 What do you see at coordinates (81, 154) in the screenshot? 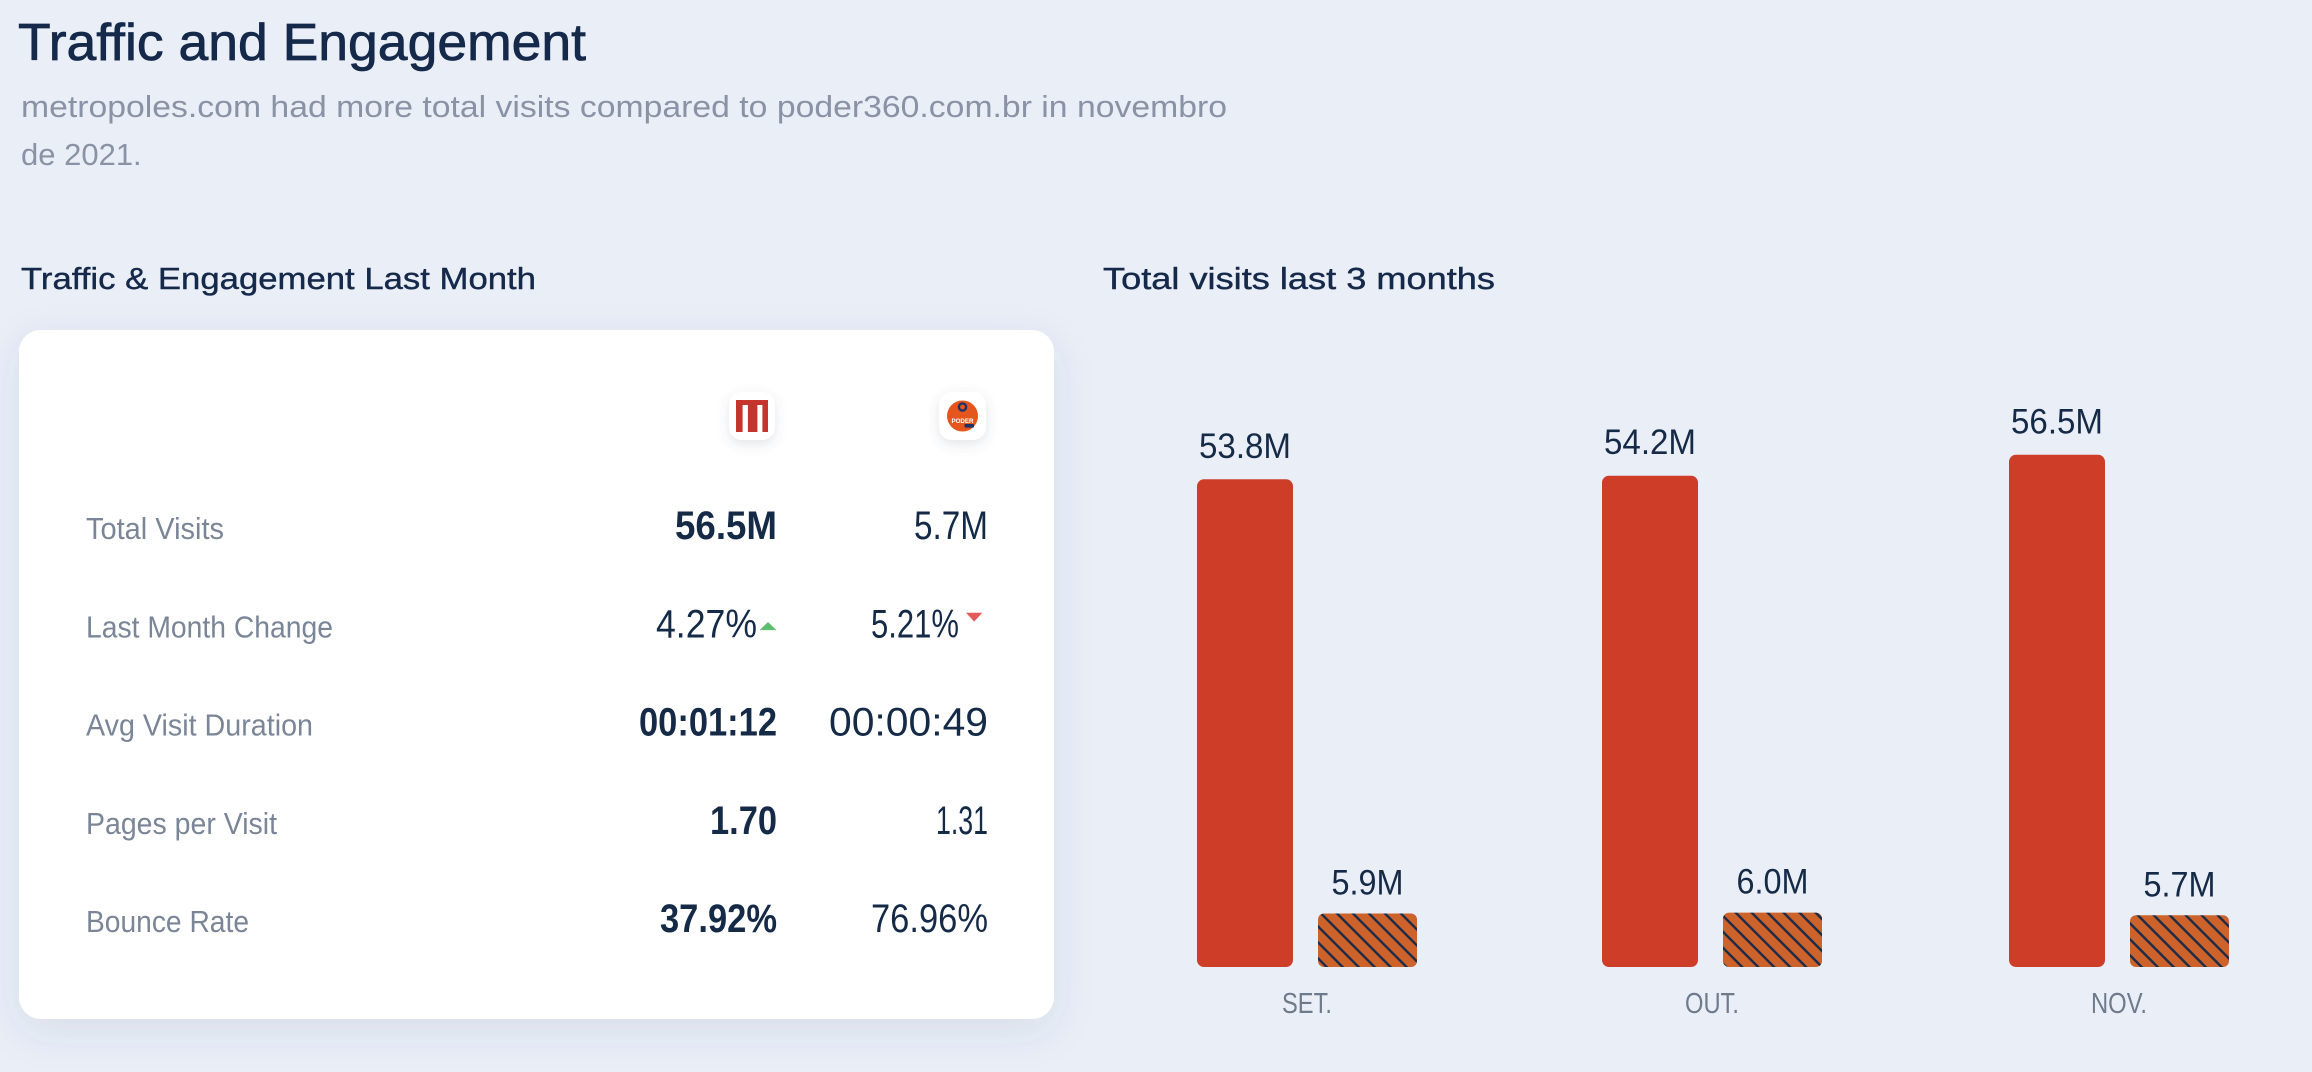
I see `svg-text: de 2021.` at bounding box center [81, 154].